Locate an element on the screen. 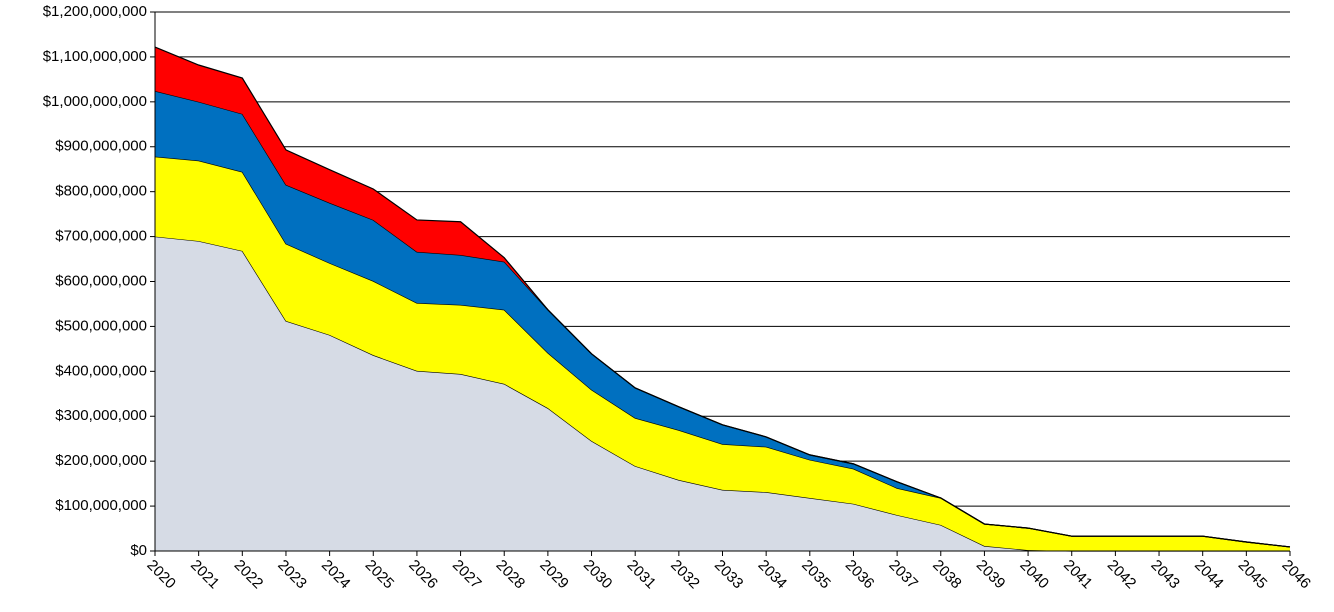 This screenshot has width=1334, height=612. x-tick-label: 2030 is located at coordinates (598, 575).